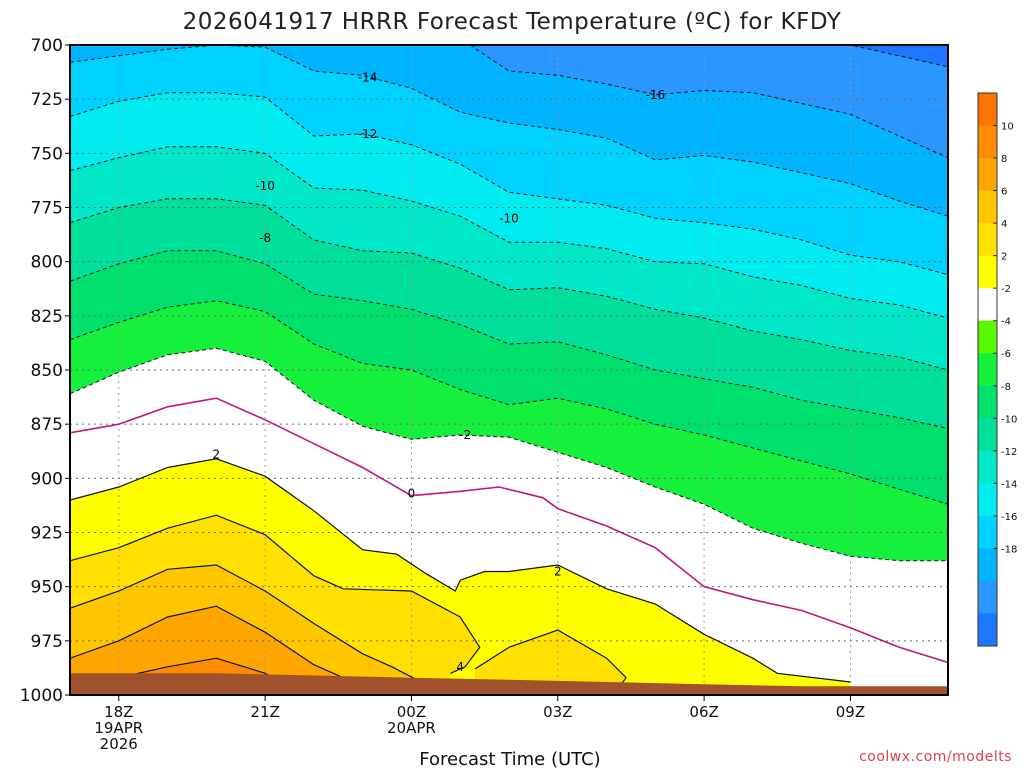 The image size is (1024, 768). I want to click on x-tick-label: 21Z, so click(264, 712).